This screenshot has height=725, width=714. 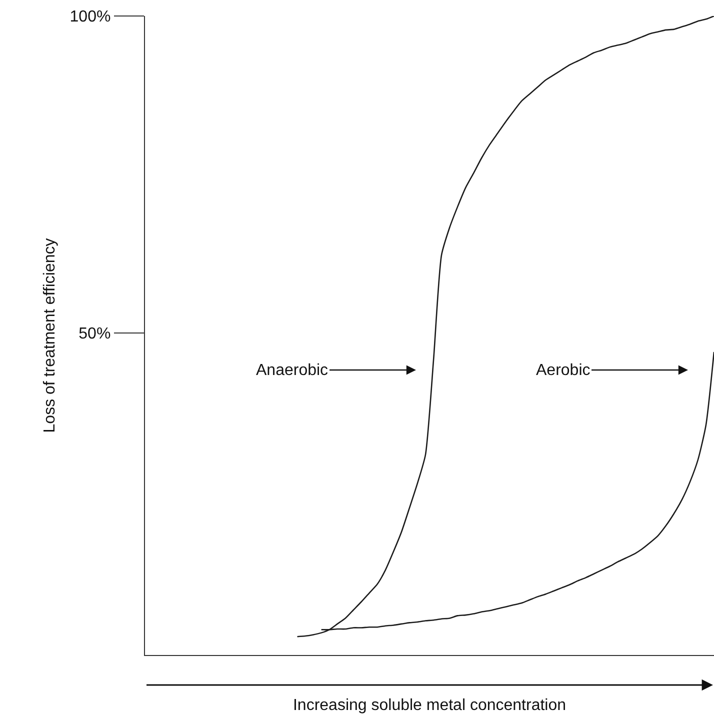 I want to click on annotation: Aerobic, so click(x=563, y=370).